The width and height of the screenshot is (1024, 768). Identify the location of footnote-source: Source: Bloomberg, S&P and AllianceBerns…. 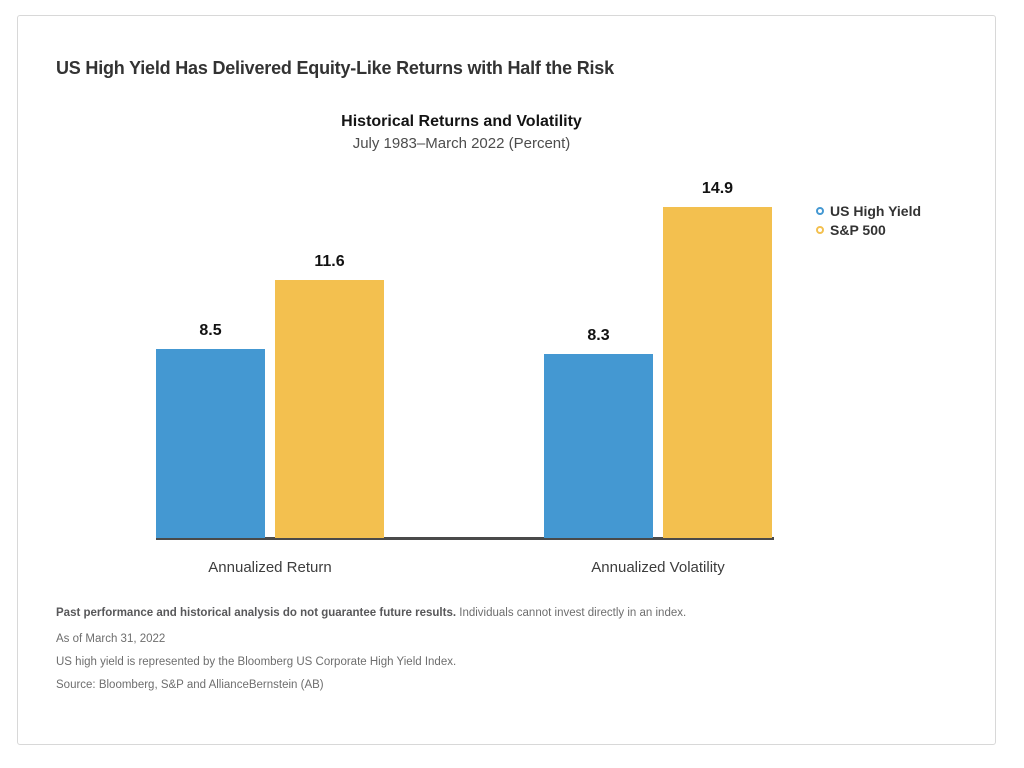
(190, 685).